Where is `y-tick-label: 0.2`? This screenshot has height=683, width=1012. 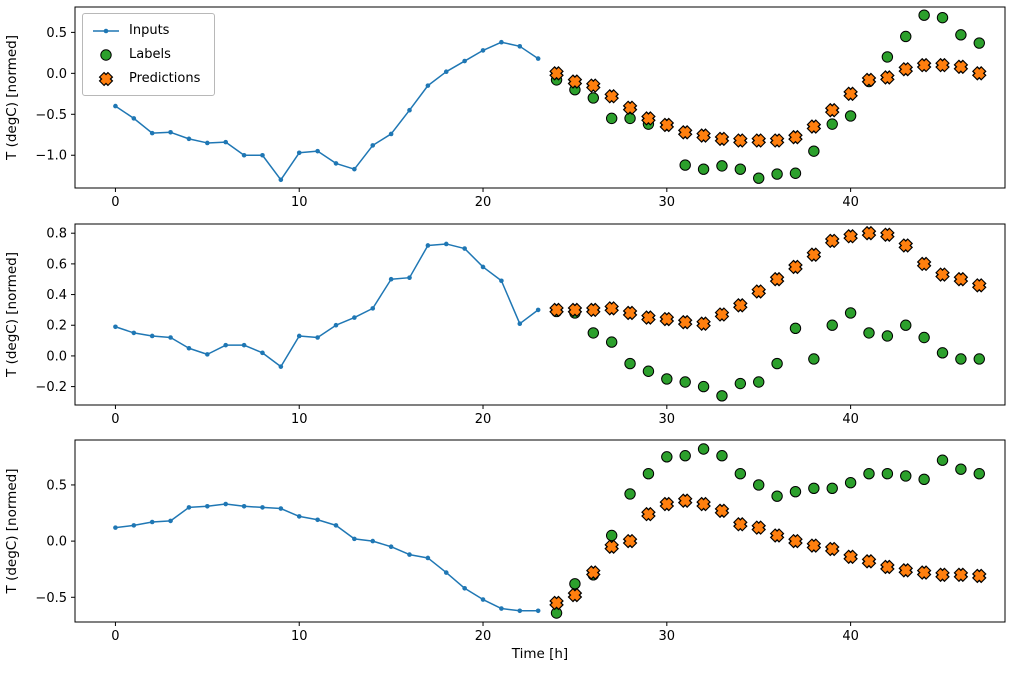
y-tick-label: 0.2 is located at coordinates (56, 326).